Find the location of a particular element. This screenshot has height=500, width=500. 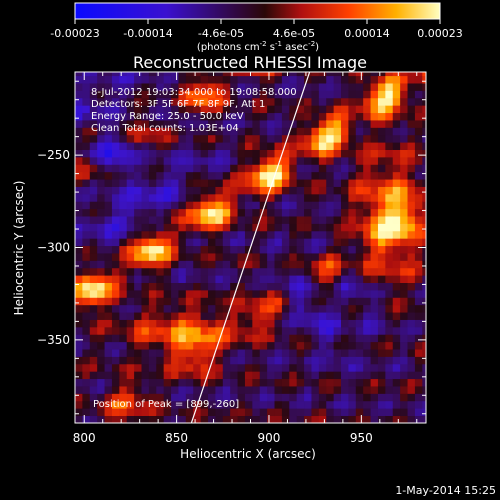

colorbar-tick-label: -4.6e-05 is located at coordinates (221, 33).